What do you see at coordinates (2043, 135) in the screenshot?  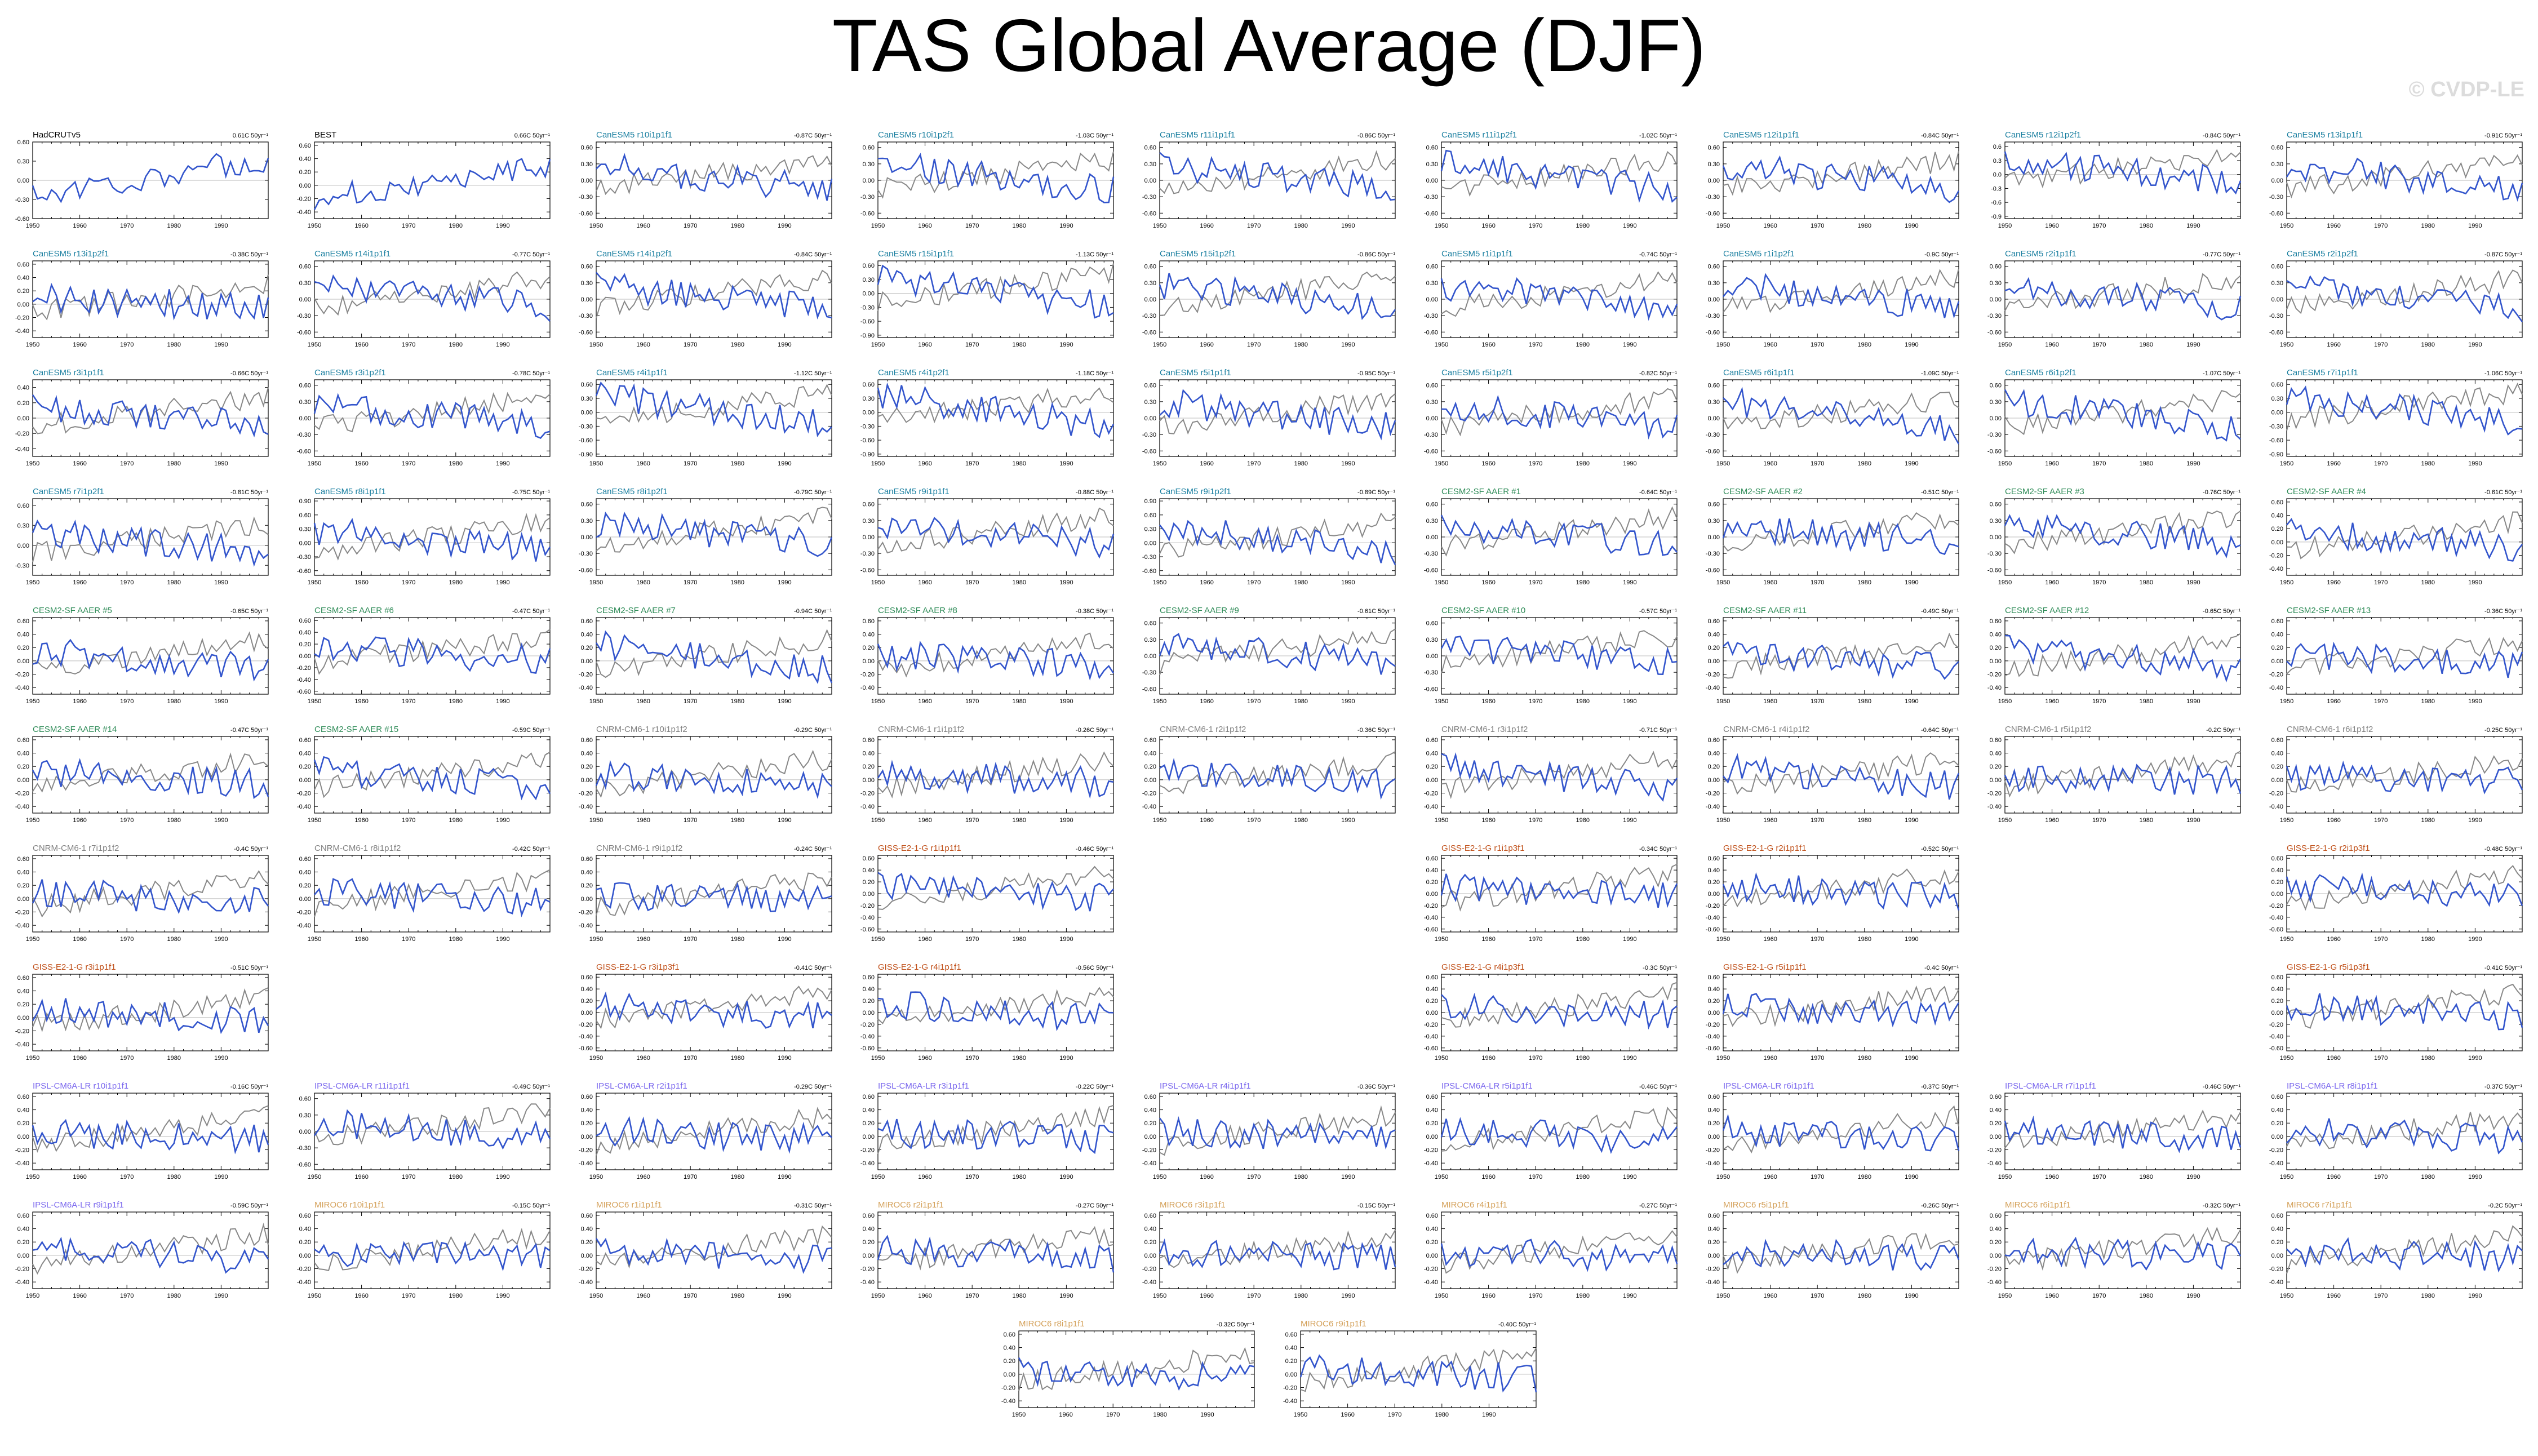 I see `panel-label: CanESM5 r12i1p2f1` at bounding box center [2043, 135].